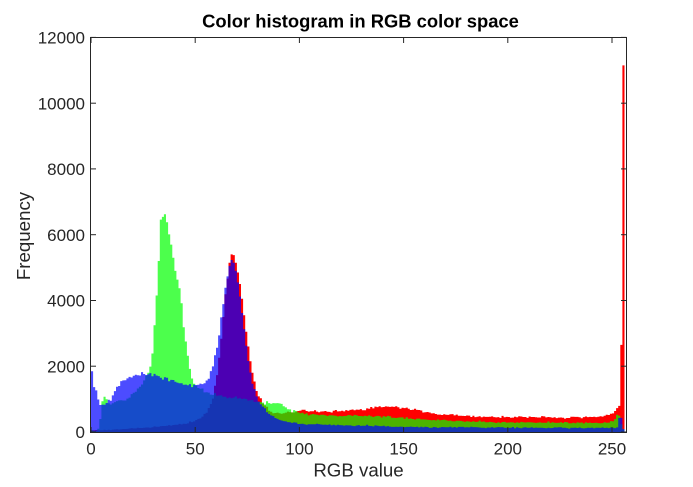 The height and width of the screenshot is (487, 693). Describe the element at coordinates (358, 470) in the screenshot. I see `svg-text: RGB value` at that location.